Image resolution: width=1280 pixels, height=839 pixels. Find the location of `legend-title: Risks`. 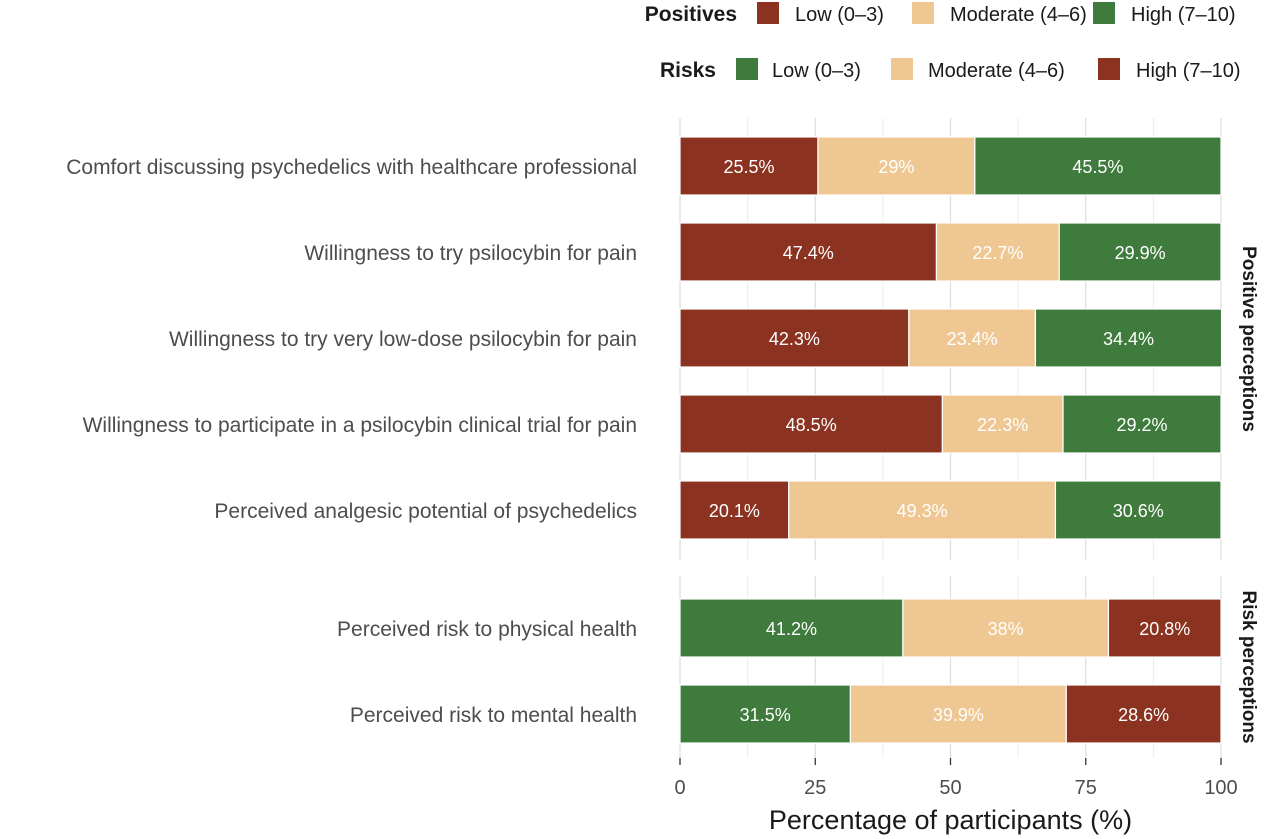

legend-title: Risks is located at coordinates (688, 70).